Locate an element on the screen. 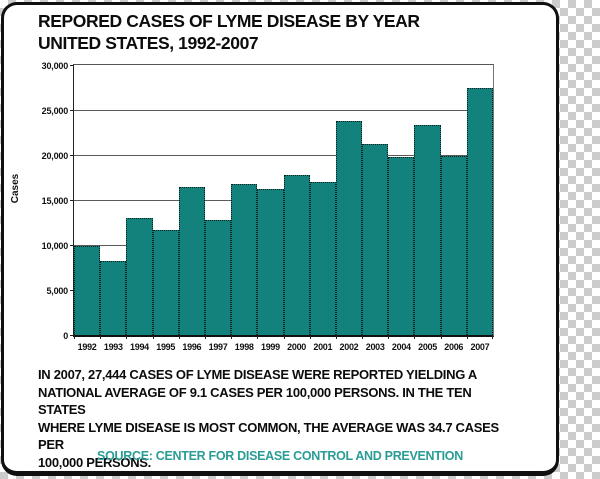 The height and width of the screenshot is (479, 600). y-tick-label: 30,000 is located at coordinates (55, 65).